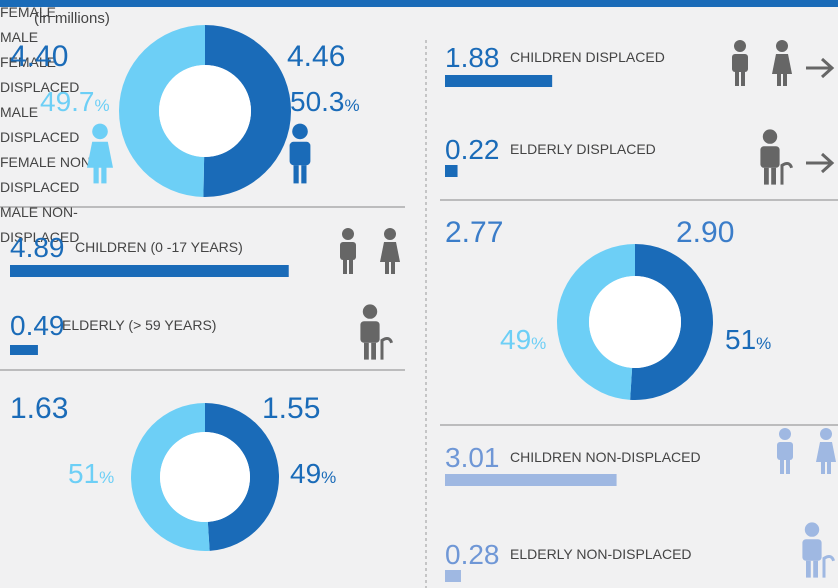  I want to click on top-band, so click(419, 3).